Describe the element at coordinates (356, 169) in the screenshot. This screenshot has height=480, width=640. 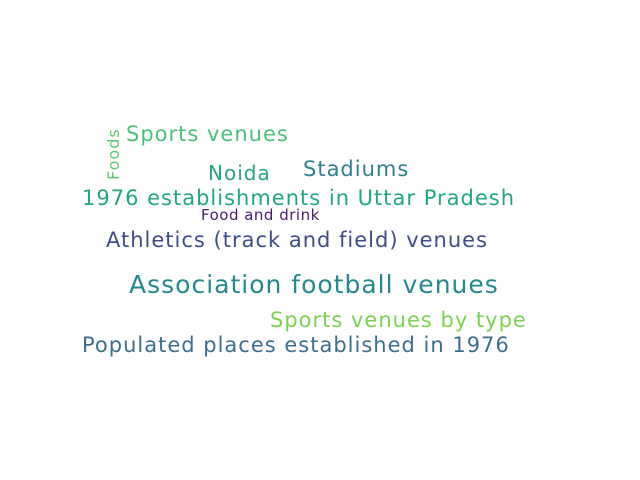
I see `word-stadiums: Stadiums` at that location.